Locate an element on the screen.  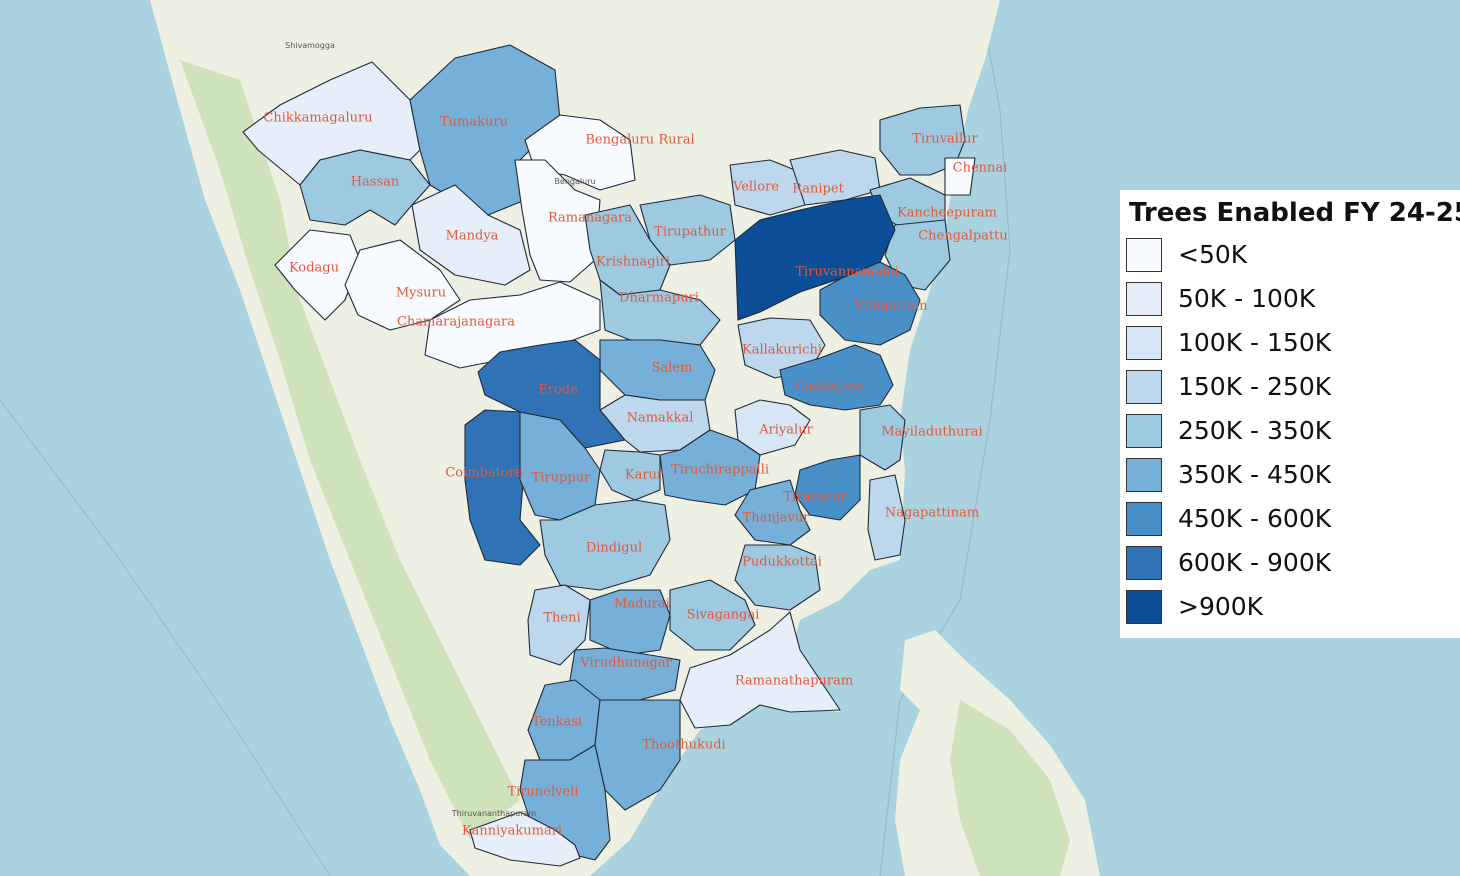
district-chennai is located at coordinates (960, 176).